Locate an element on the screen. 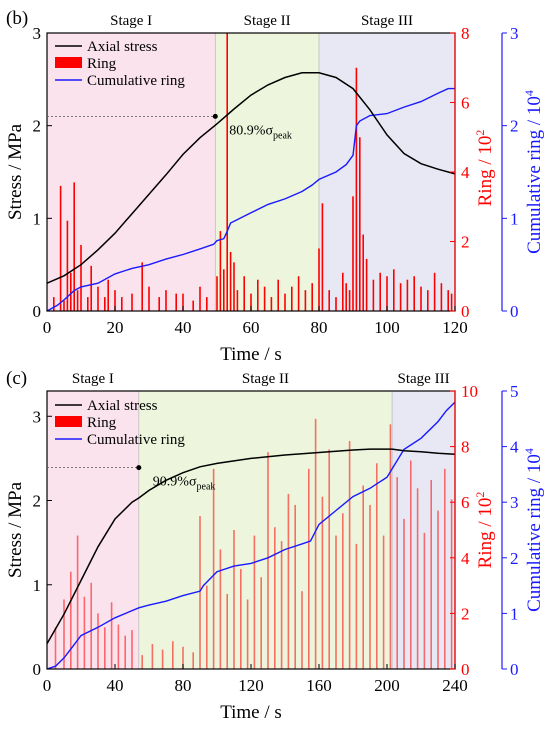 This screenshot has height=731, width=550. panel-b-annotation: 80.9%σpeak is located at coordinates (169, 127).